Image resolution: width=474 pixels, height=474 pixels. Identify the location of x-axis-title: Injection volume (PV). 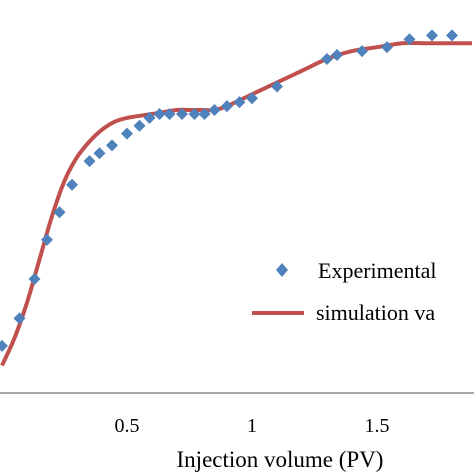
(280, 459).